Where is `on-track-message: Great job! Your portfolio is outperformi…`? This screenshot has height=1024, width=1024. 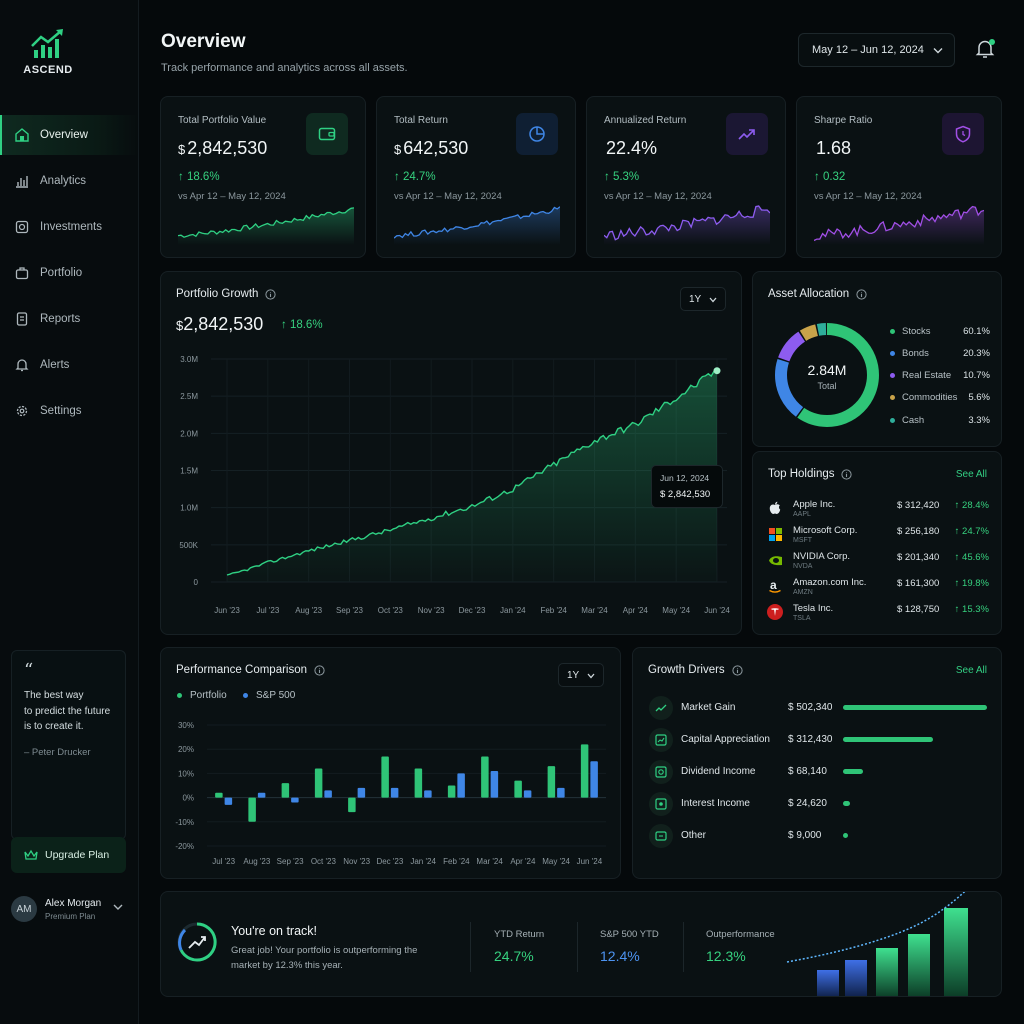
on-track-message: Great job! Your portfolio is outperformi… is located at coordinates (338, 958).